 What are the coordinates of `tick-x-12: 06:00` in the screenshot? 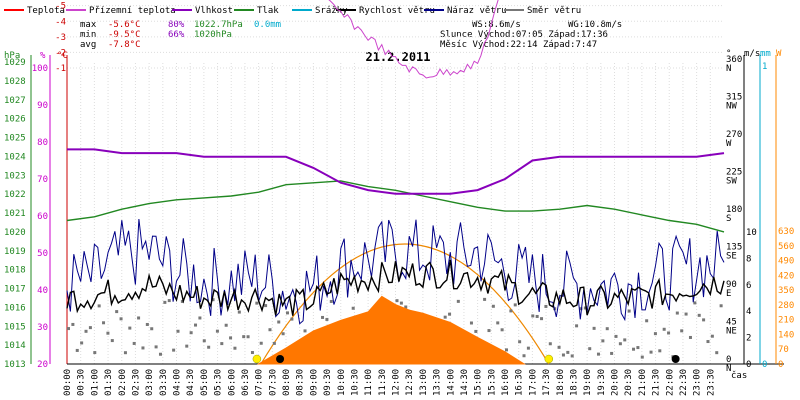 It's located at (232, 382).